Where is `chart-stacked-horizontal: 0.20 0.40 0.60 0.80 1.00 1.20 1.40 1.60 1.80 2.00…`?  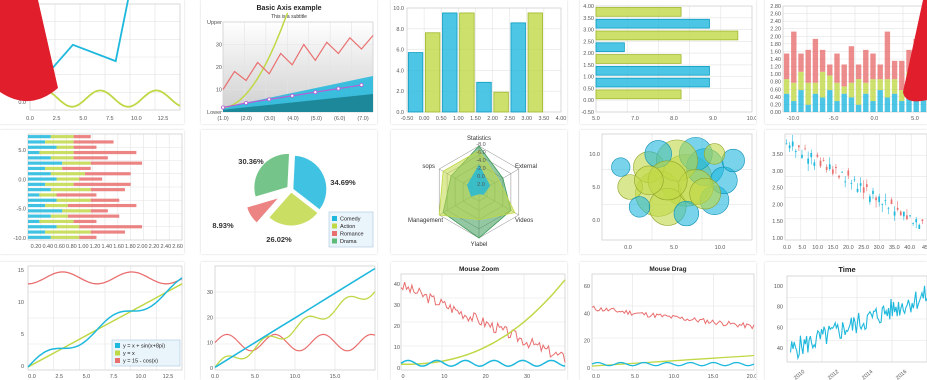
chart-stacked-horizontal: 0.20 0.40 0.60 0.80 1.00 1.20 1.40 1.60 1.80 2.00… is located at coordinates (98, 191).